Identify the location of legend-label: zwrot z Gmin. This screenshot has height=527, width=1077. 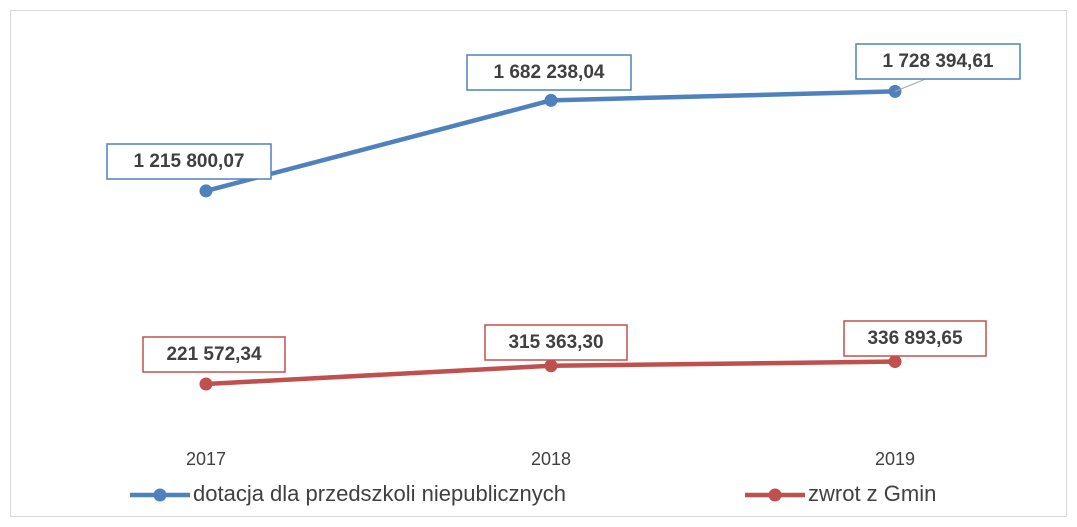
(872, 493).